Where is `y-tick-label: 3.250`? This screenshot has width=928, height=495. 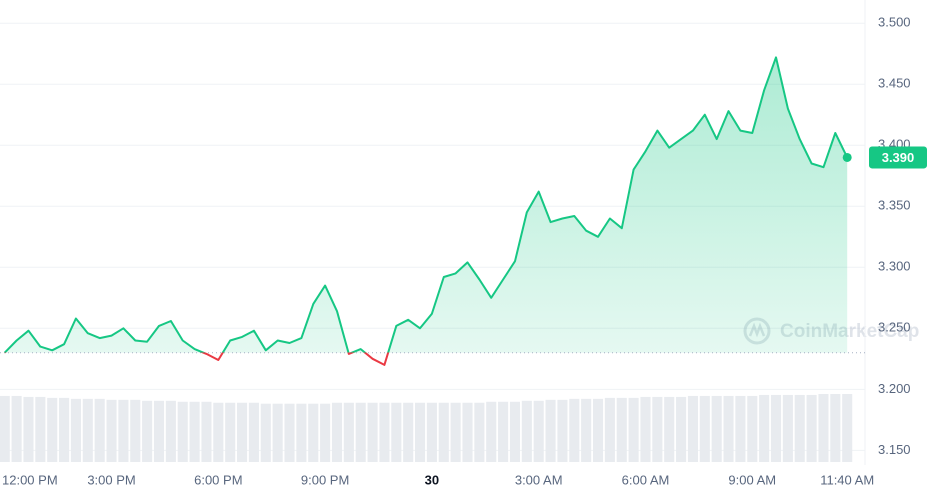
y-tick-label: 3.250 is located at coordinates (894, 327).